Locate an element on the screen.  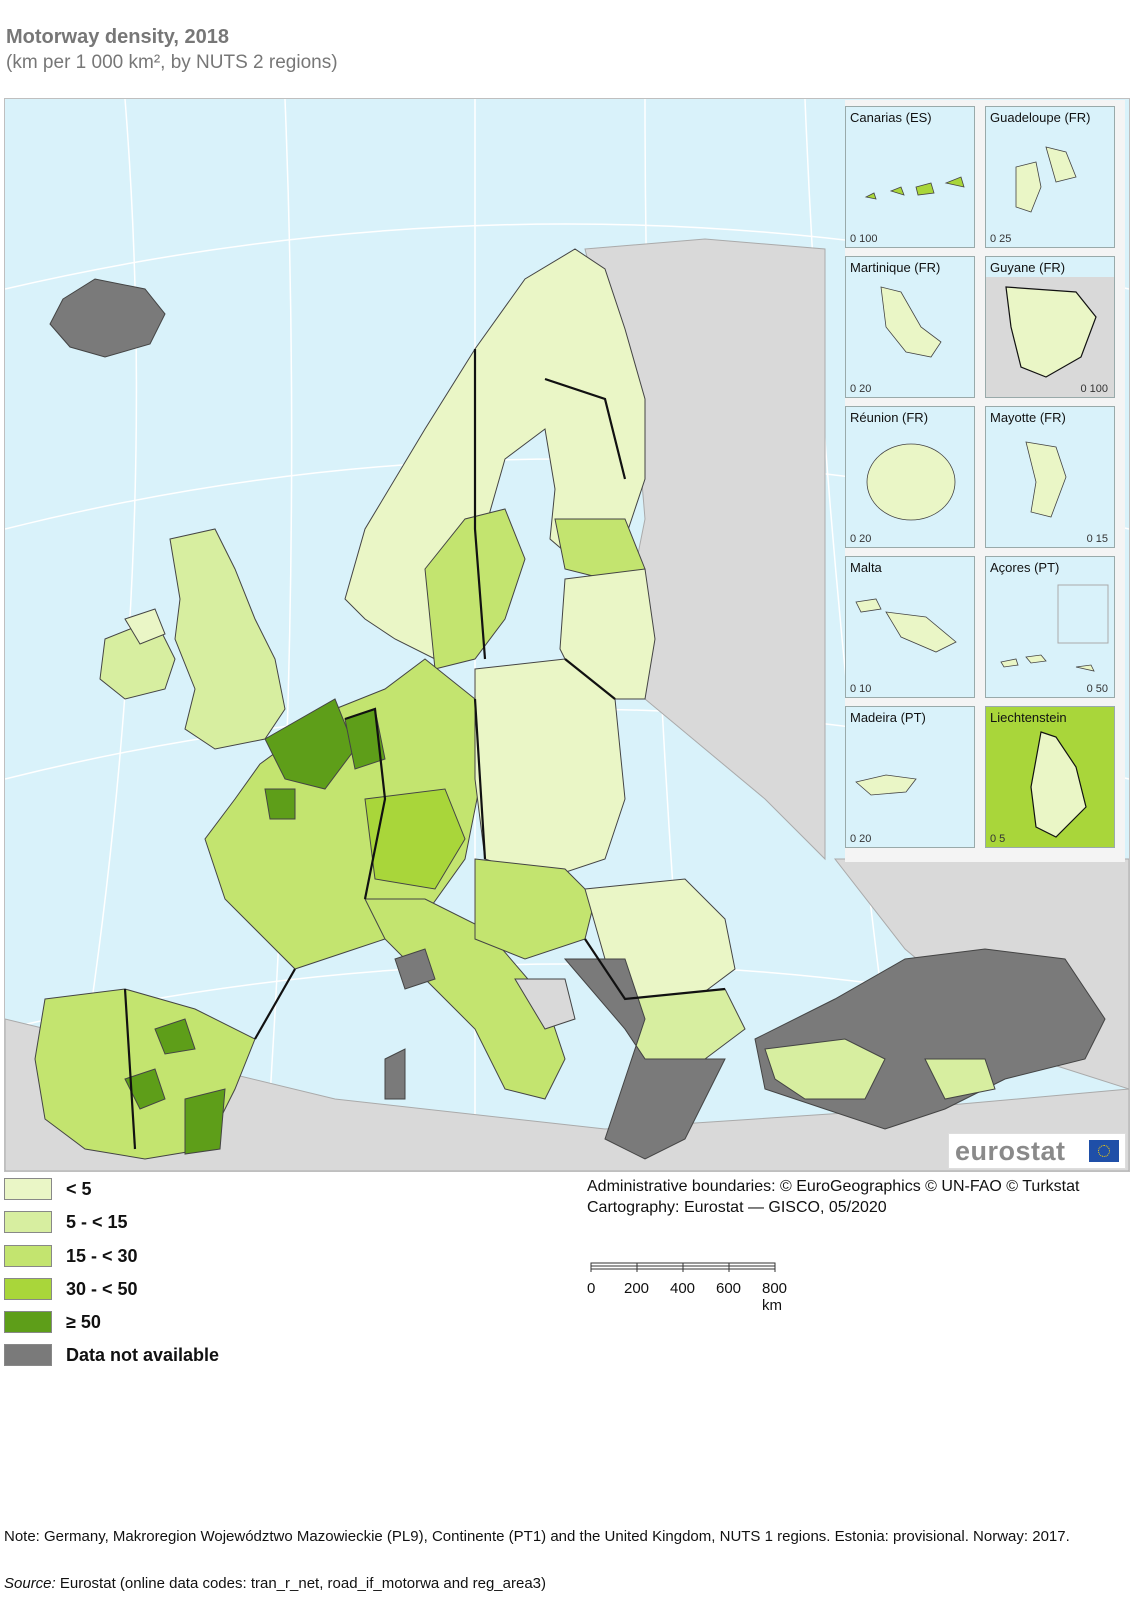
region-scandinavia is located at coordinates (495, 459).